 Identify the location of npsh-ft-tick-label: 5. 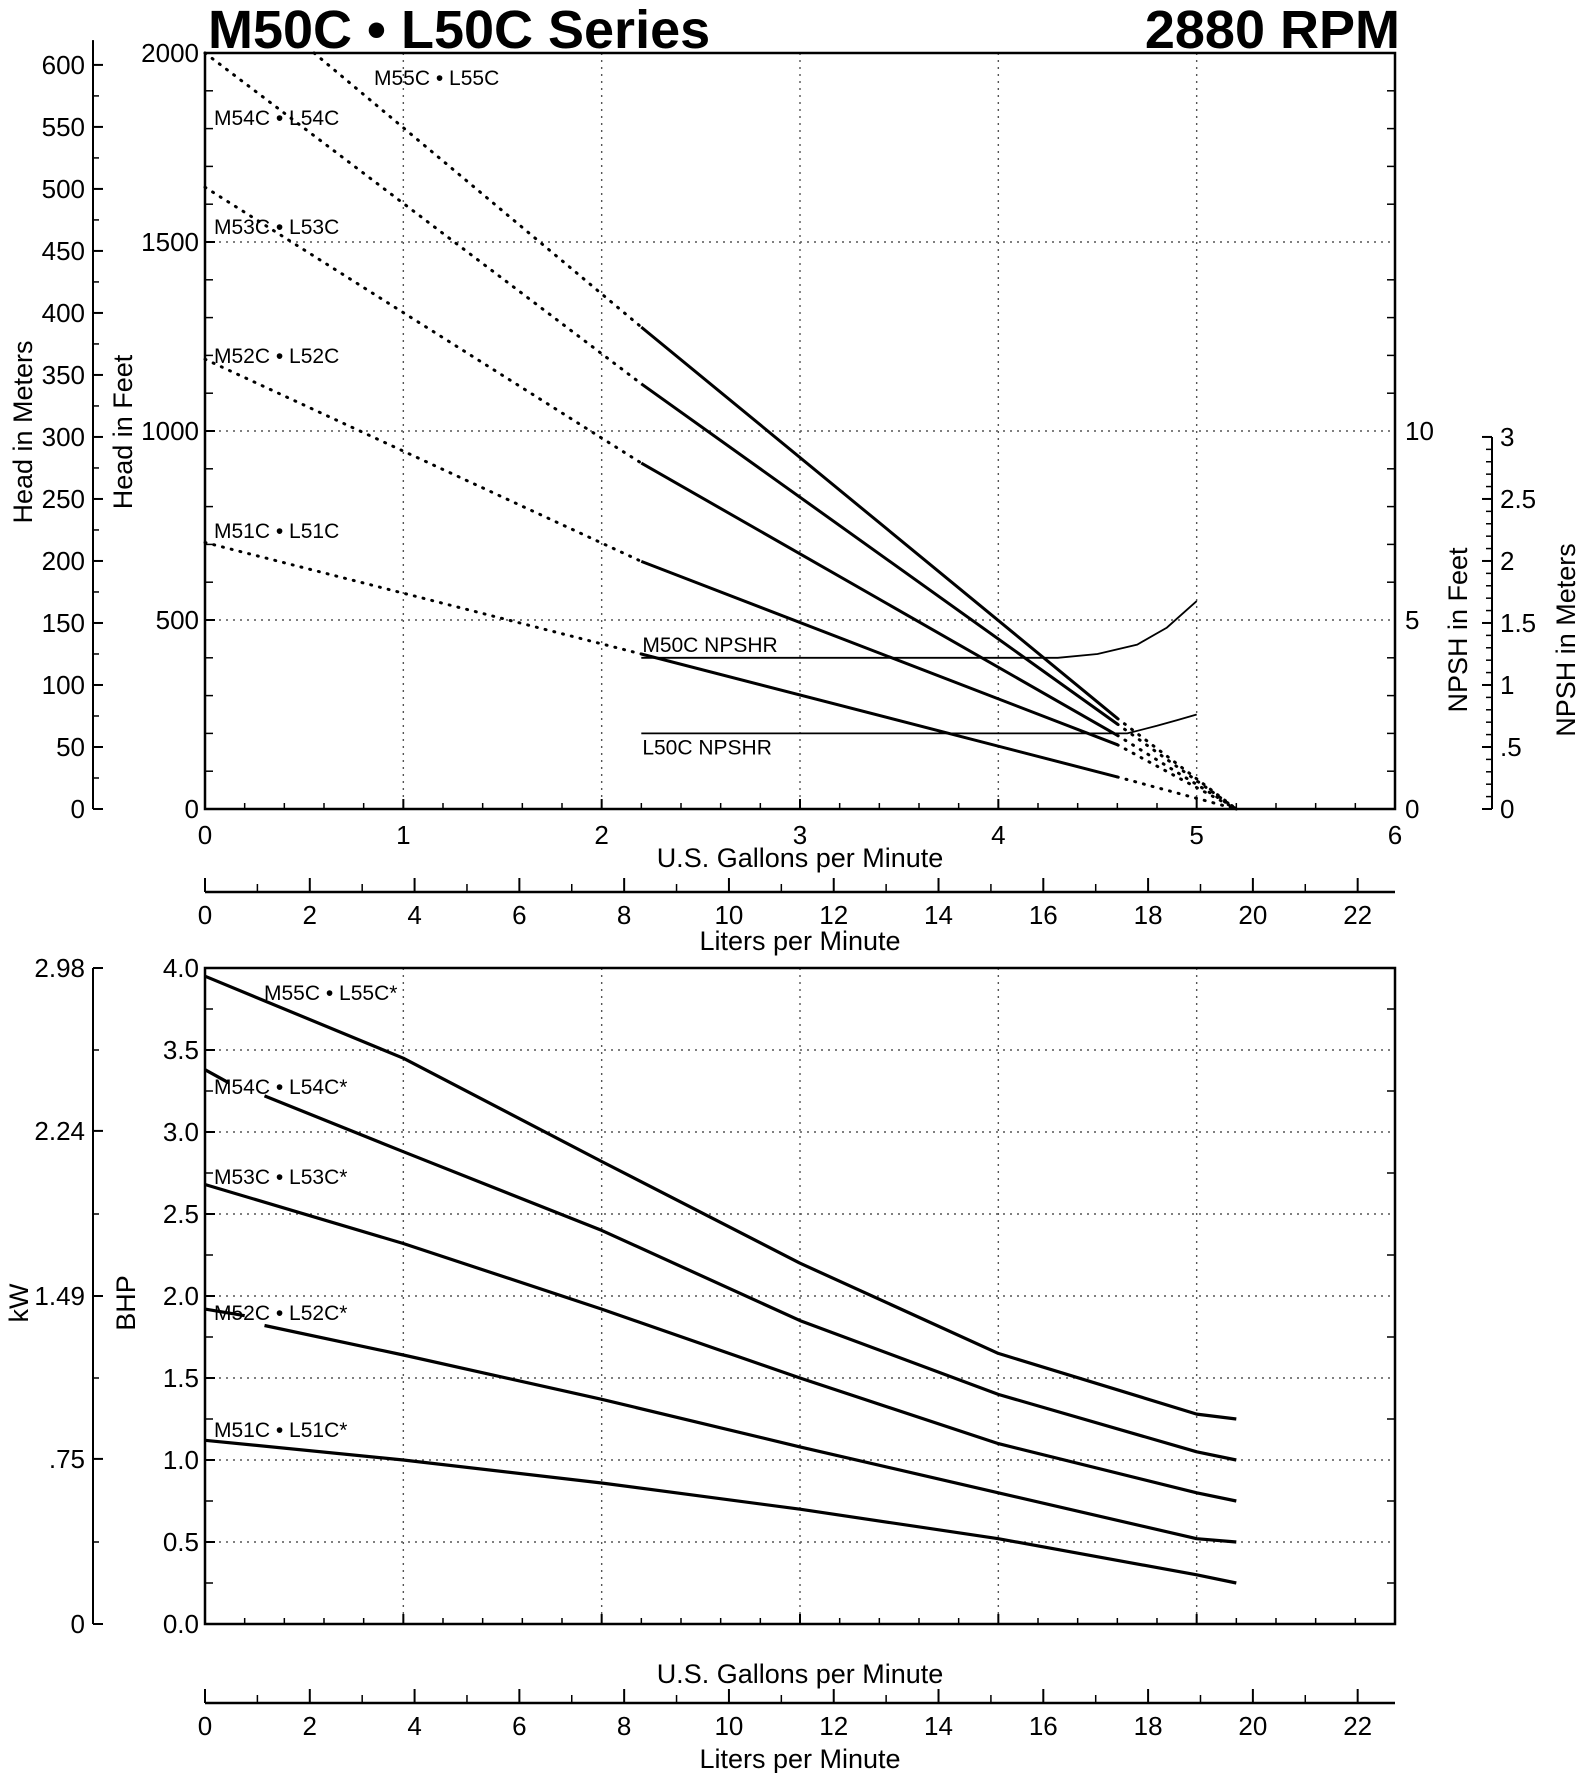
(1412, 620).